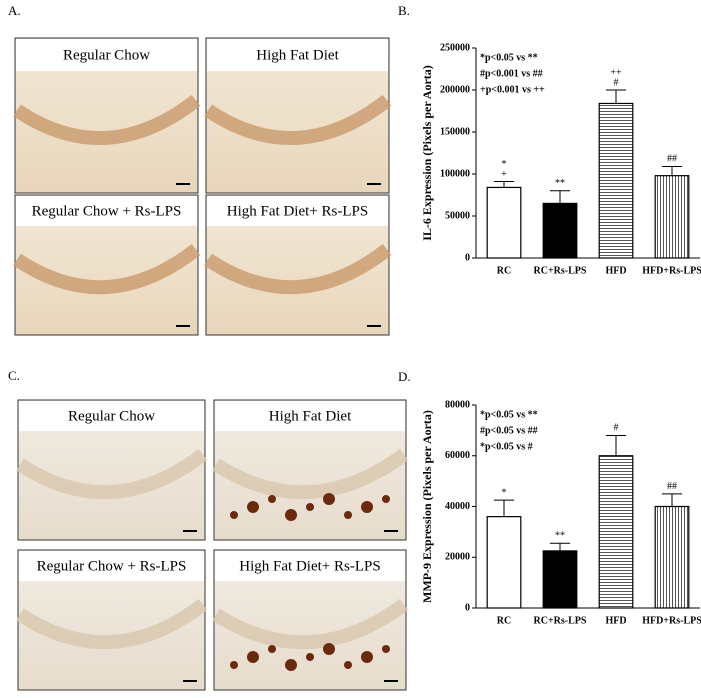  I want to click on panel-label: D., so click(404, 376).